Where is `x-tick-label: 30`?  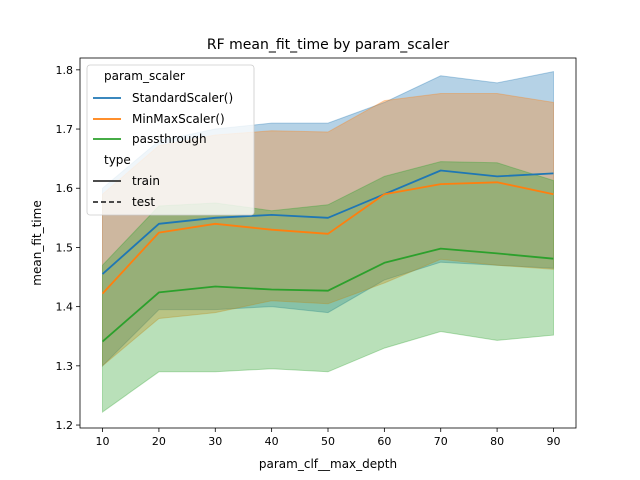 x-tick-label: 30 is located at coordinates (215, 441).